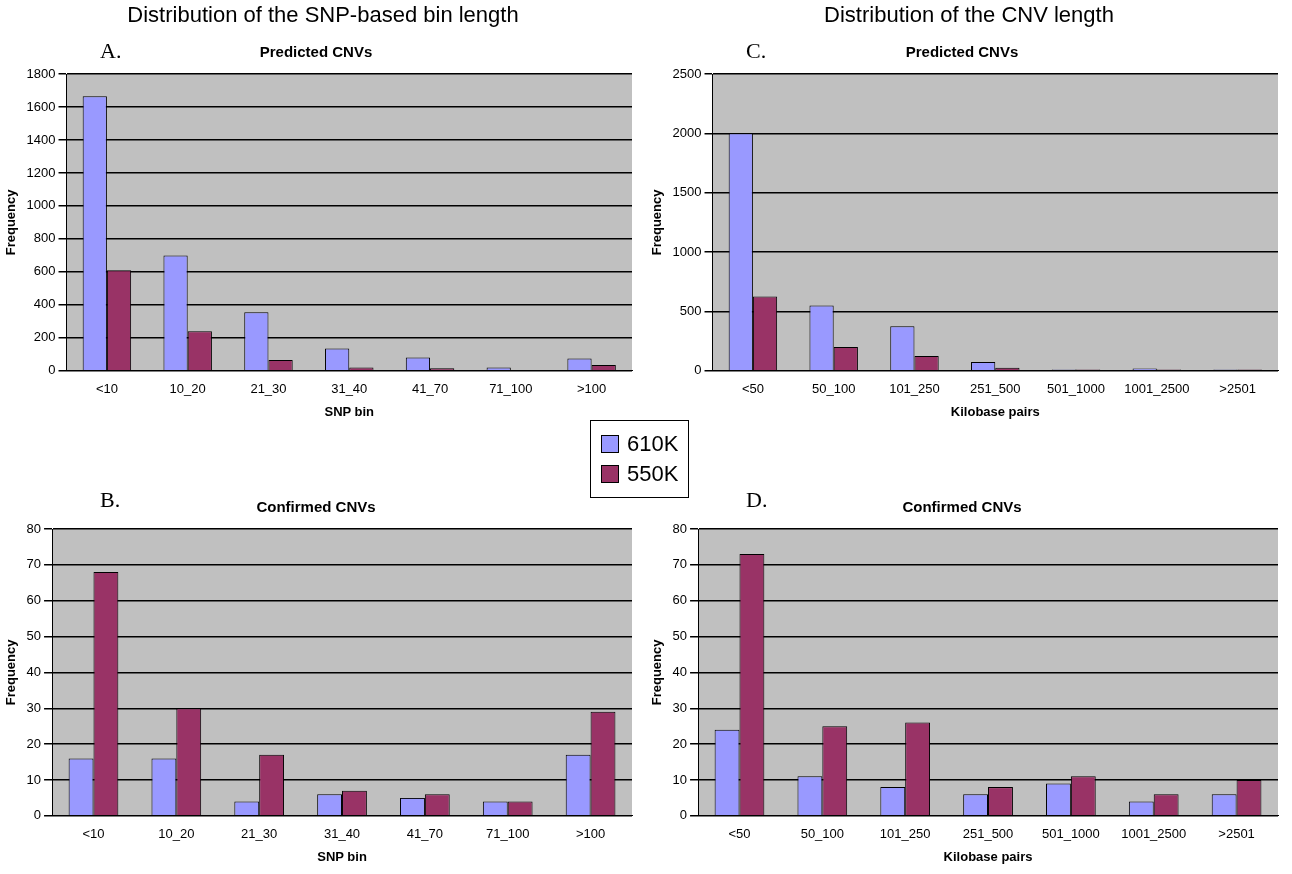  I want to click on text: C., so click(756, 51).